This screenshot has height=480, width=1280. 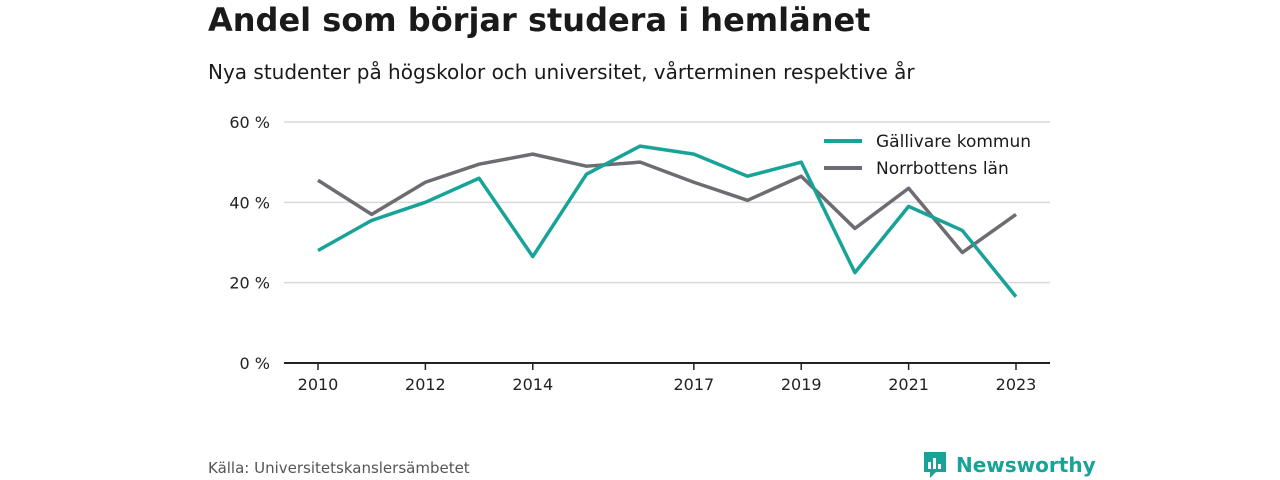 What do you see at coordinates (667, 378) in the screenshot?
I see `x-axis-ticks: 2010 2012 2014 2017 2019 2021 2023` at bounding box center [667, 378].